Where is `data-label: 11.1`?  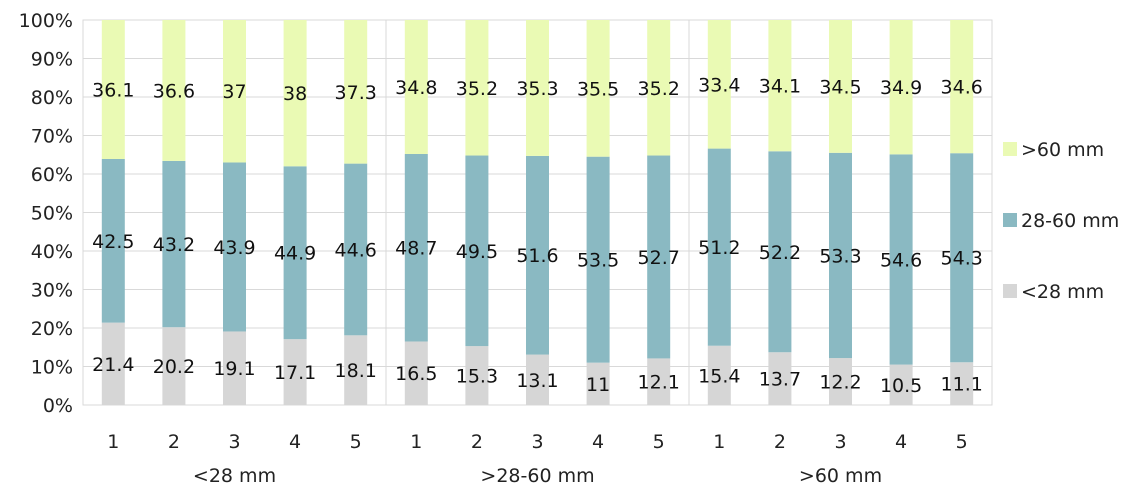 data-label: 11.1 is located at coordinates (962, 385).